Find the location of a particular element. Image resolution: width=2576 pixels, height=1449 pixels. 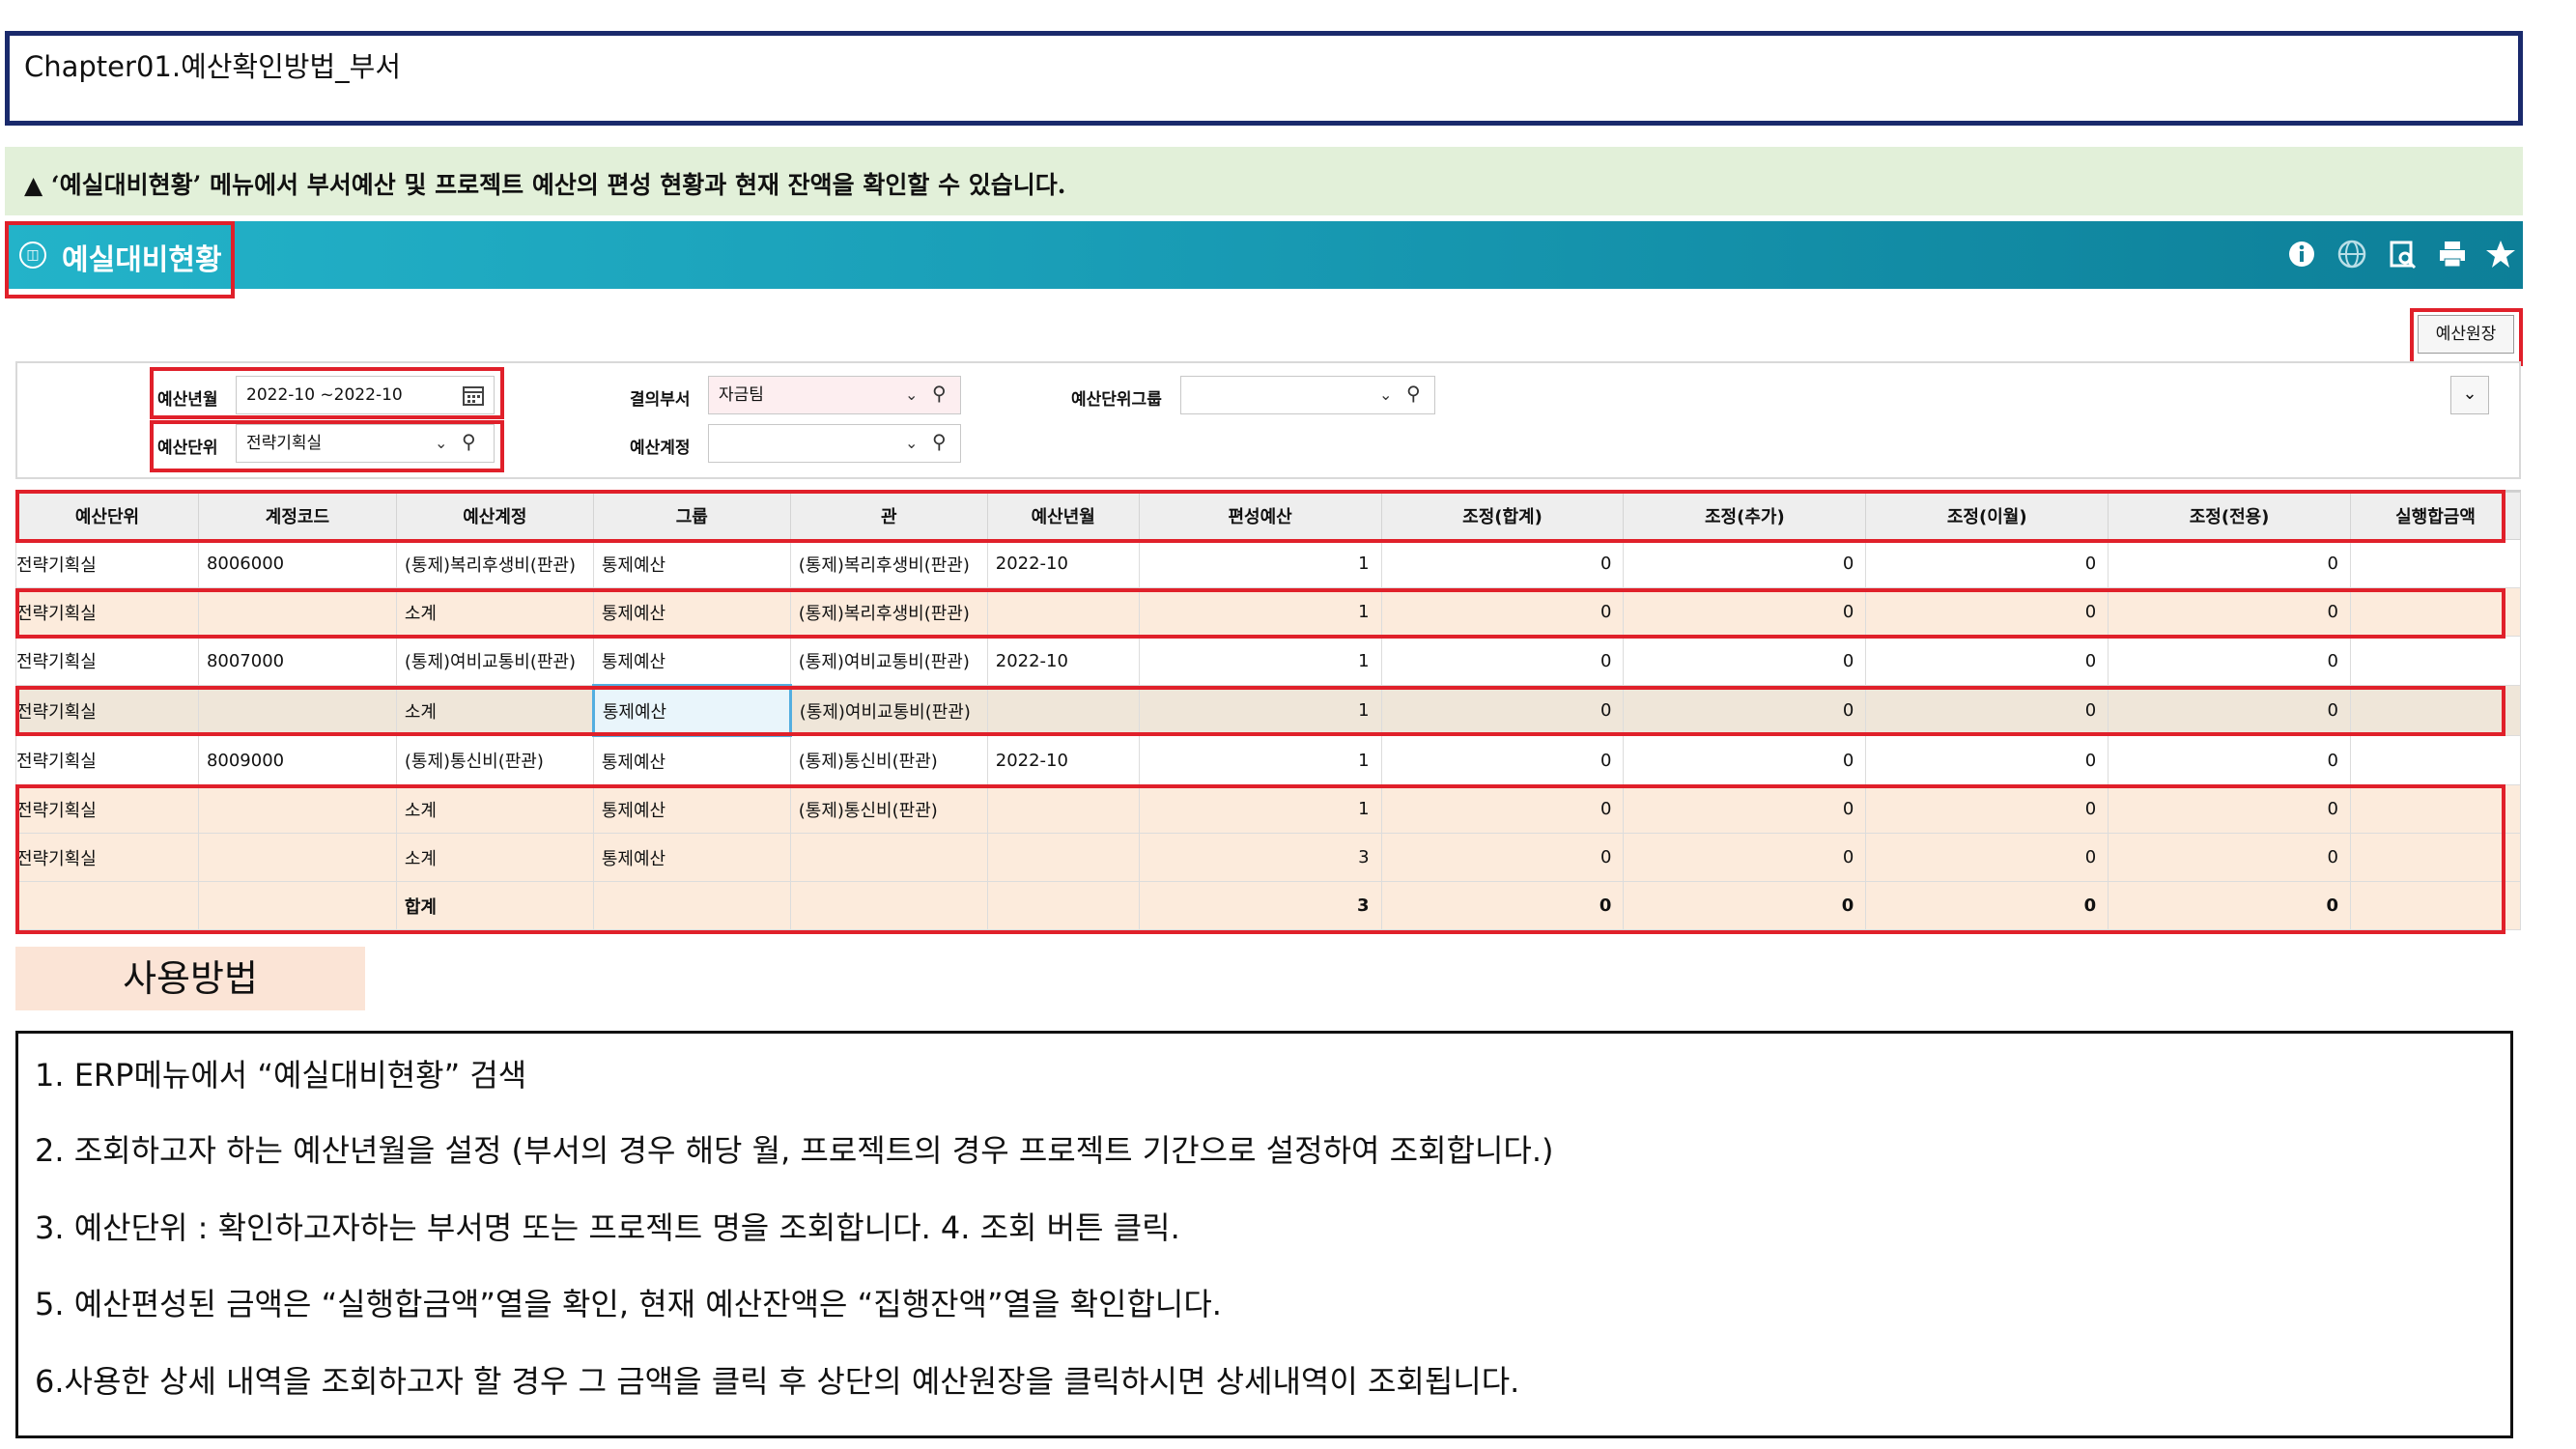

account-field is located at coordinates (834, 443).